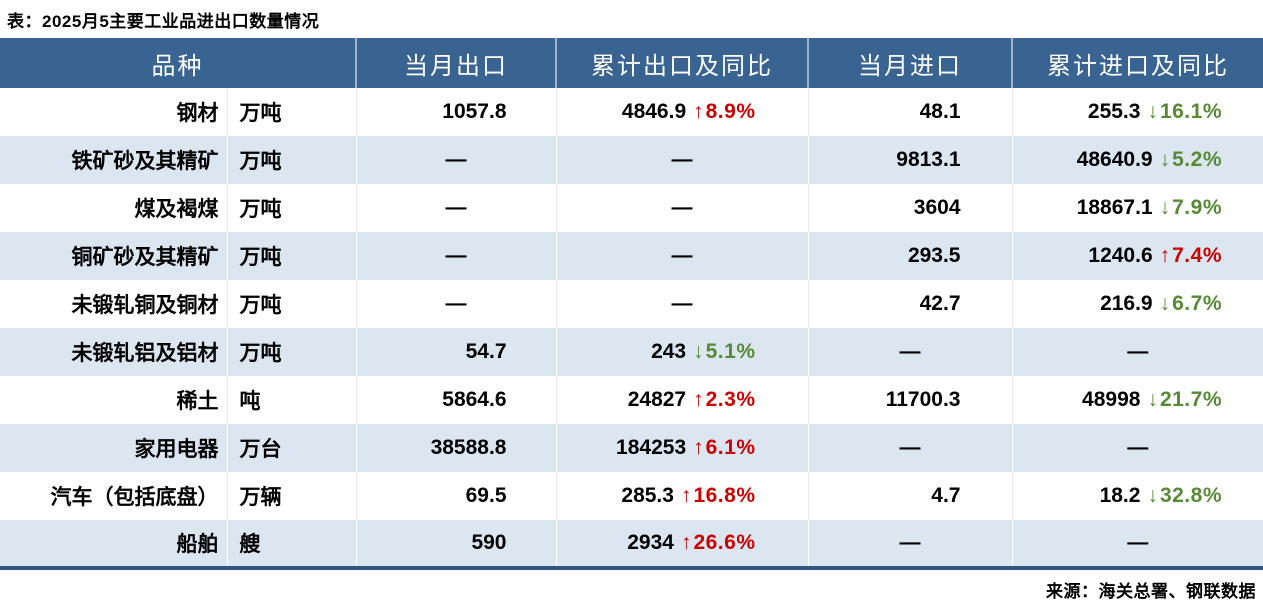  I want to click on change-badge: ↑16.8%, so click(715, 495).